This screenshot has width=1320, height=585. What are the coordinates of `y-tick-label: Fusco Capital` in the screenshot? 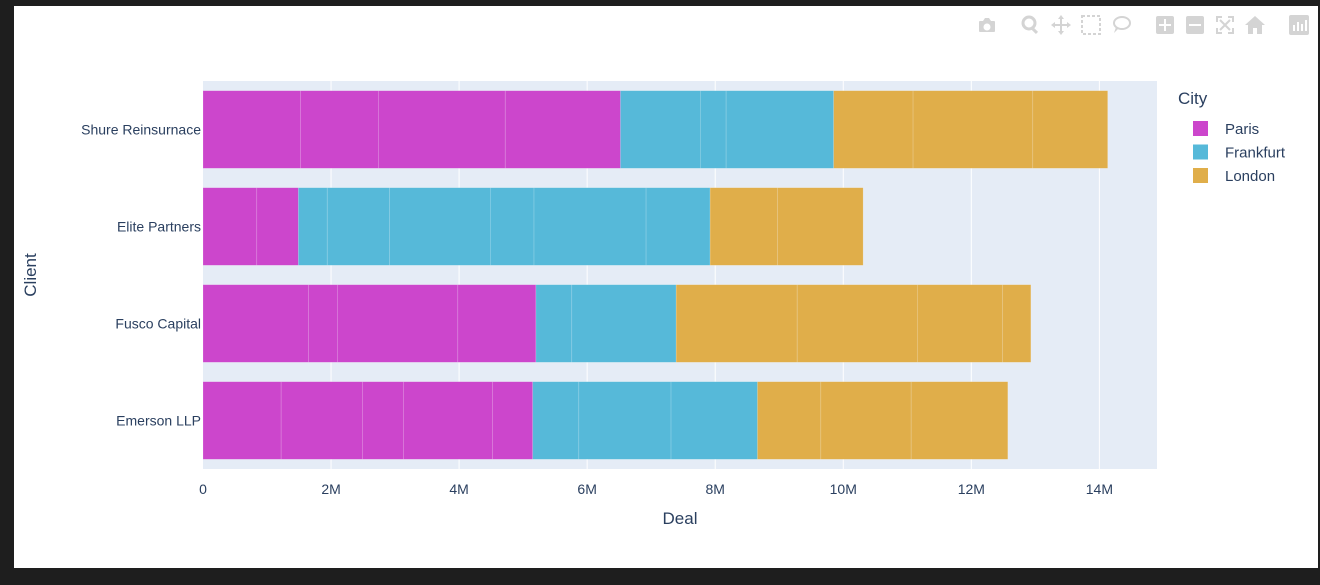 It's located at (158, 324).